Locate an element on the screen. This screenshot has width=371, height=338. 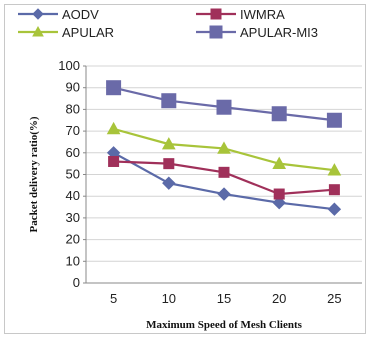
y-tick-label-70: 70 is located at coordinates (73, 130).